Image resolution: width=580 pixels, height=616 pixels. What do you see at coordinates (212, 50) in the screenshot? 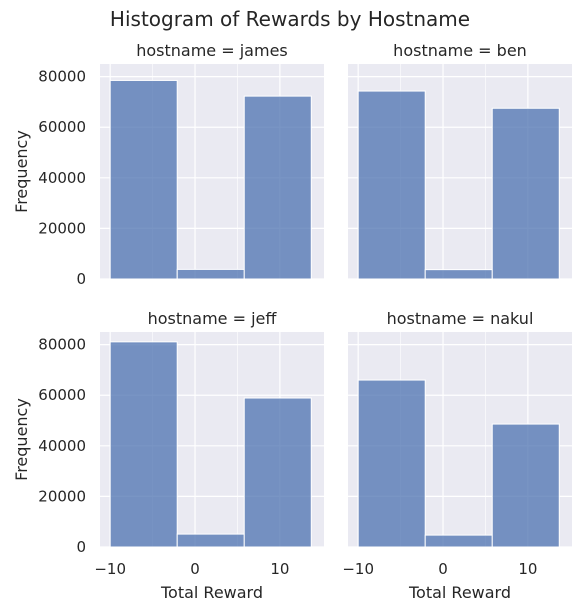
I see `panel-title: hostname = james` at bounding box center [212, 50].